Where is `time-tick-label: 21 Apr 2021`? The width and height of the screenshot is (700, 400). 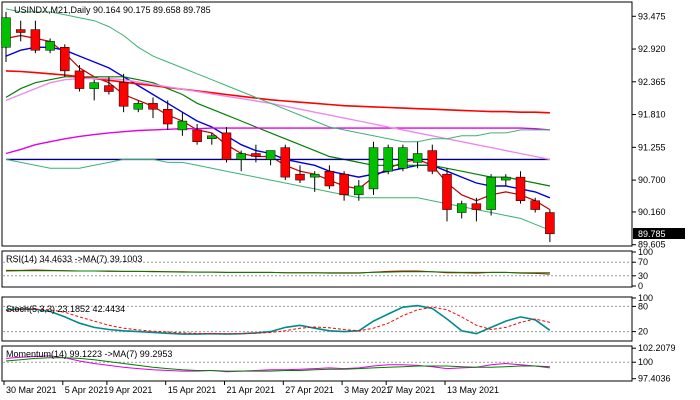 time-tick-label: 21 Apr 2021 is located at coordinates (251, 390).